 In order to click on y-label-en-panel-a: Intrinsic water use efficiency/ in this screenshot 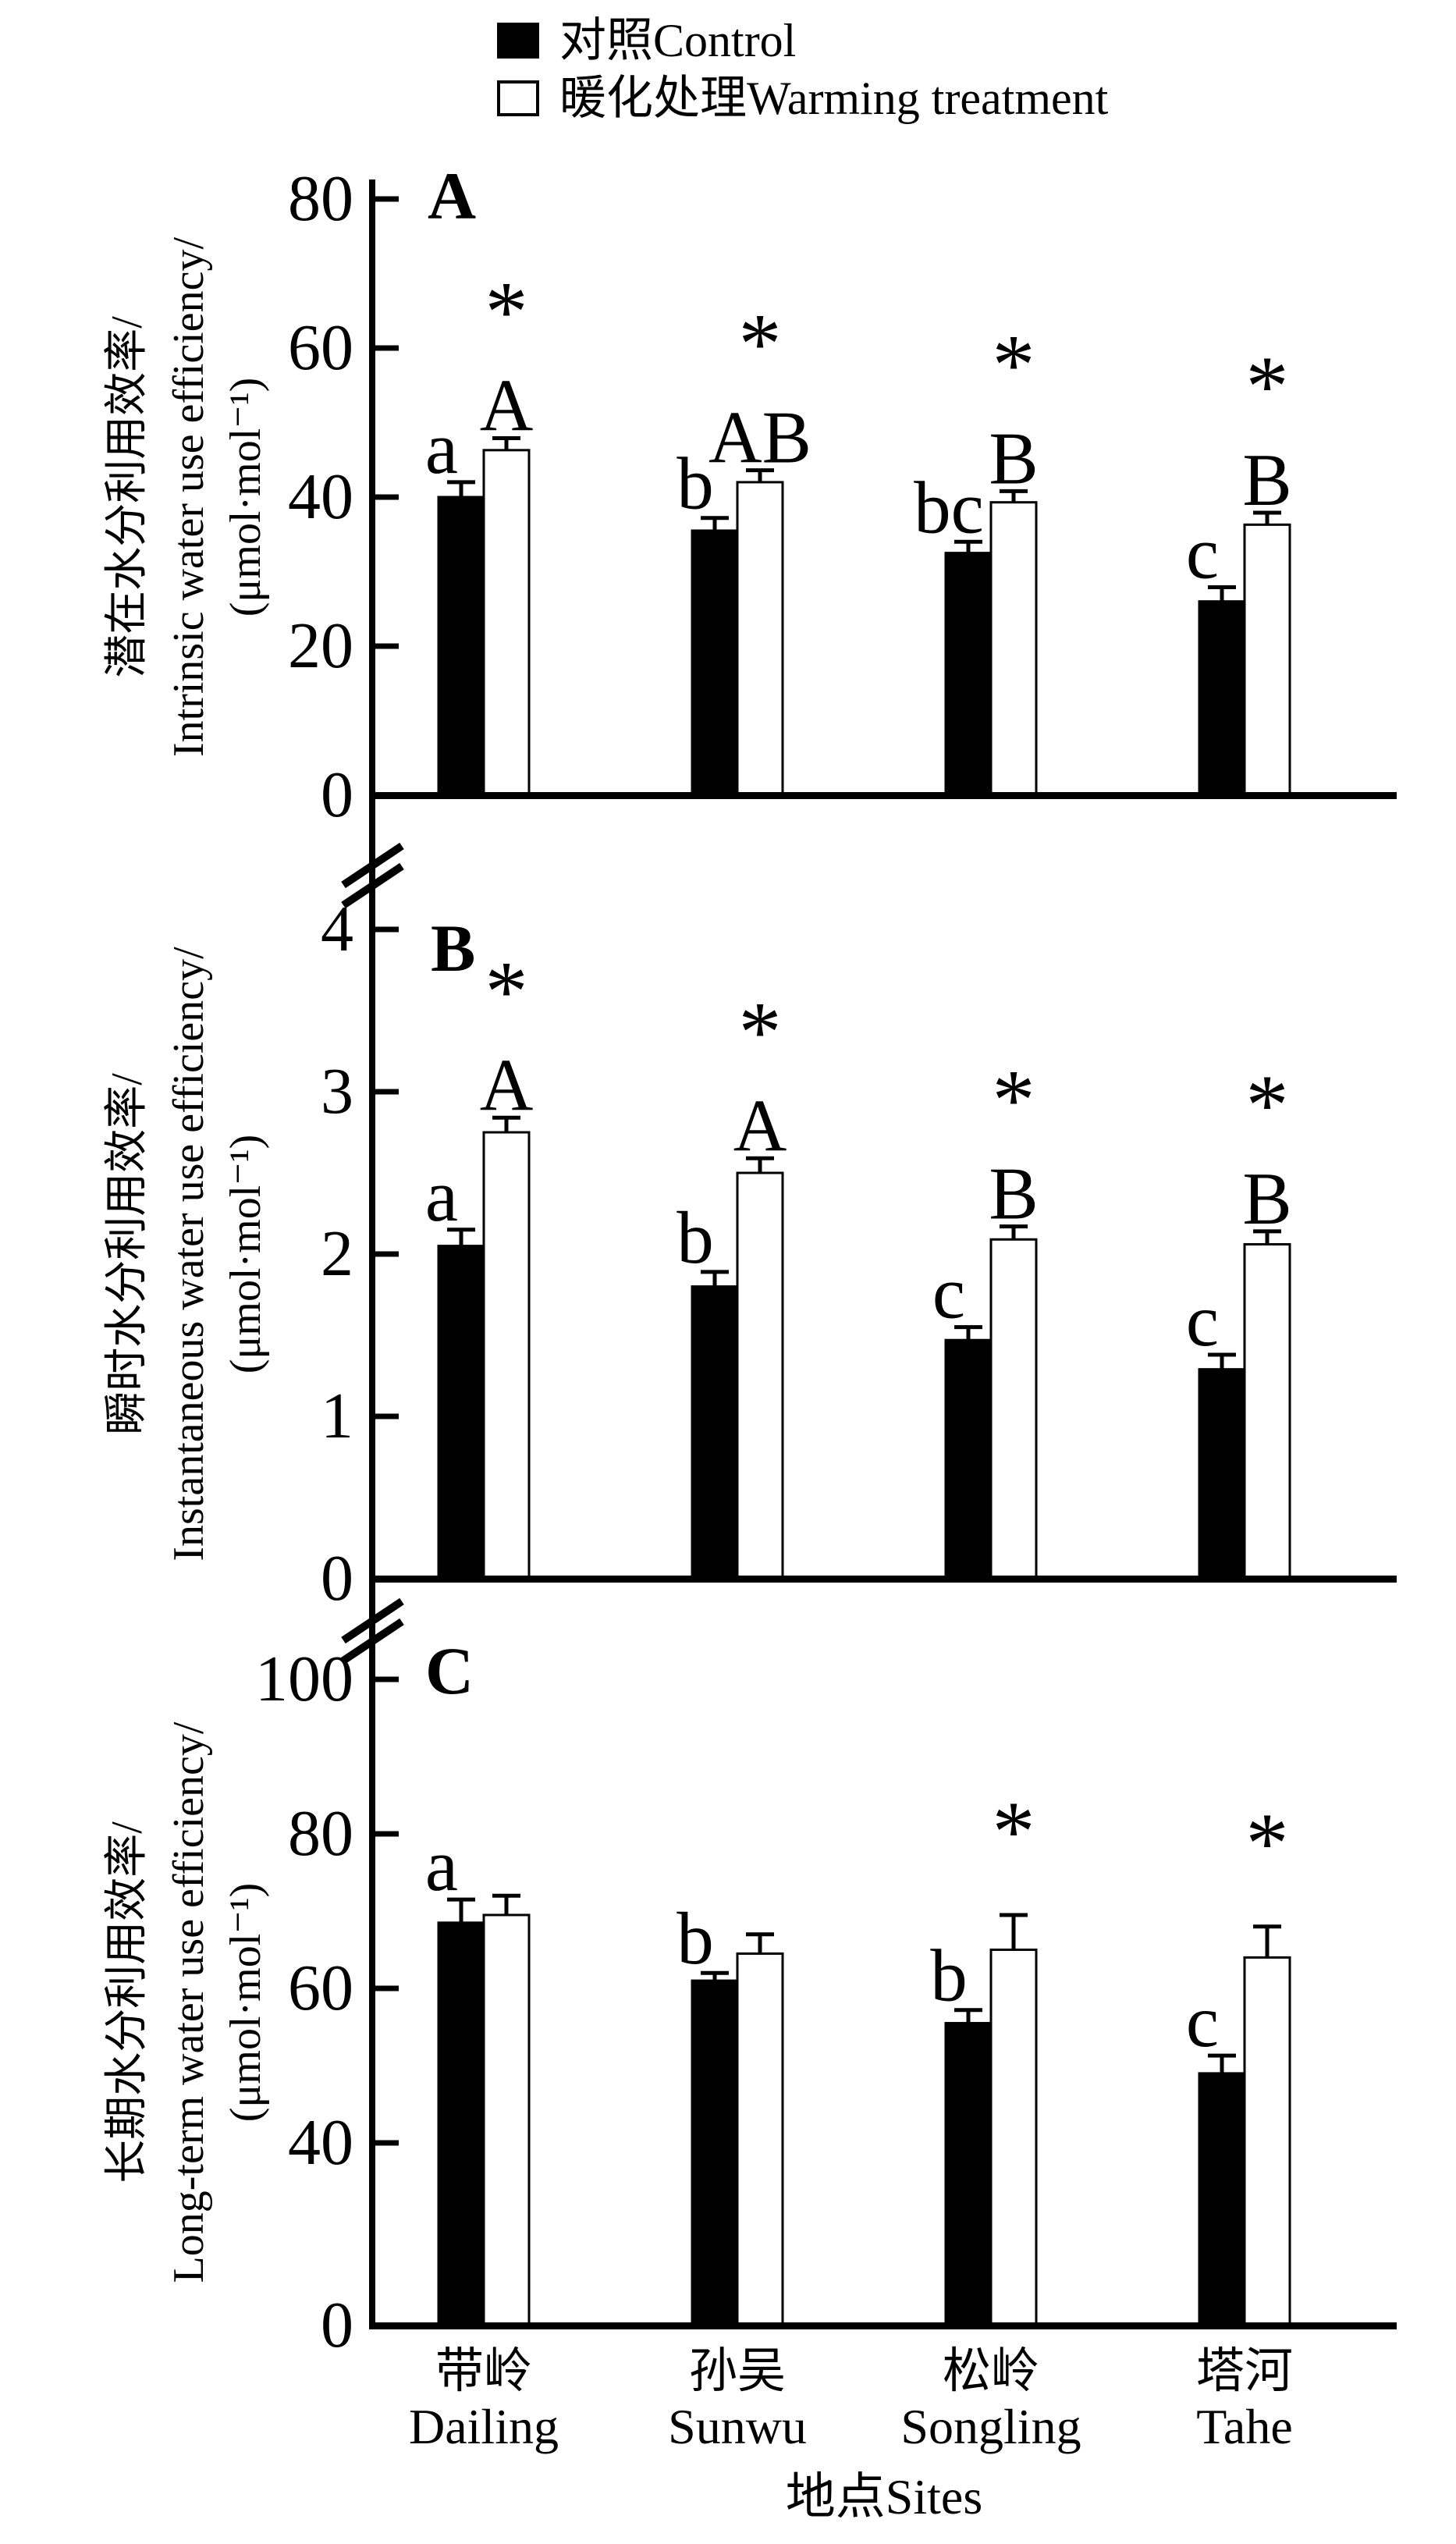, I will do `click(189, 497)`.